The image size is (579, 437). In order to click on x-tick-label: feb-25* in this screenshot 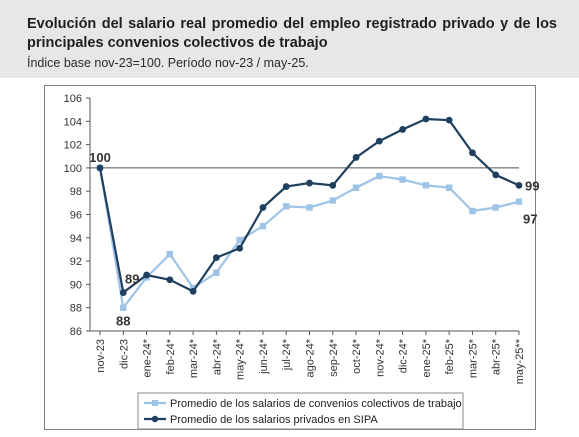, I will do `click(450, 356)`.